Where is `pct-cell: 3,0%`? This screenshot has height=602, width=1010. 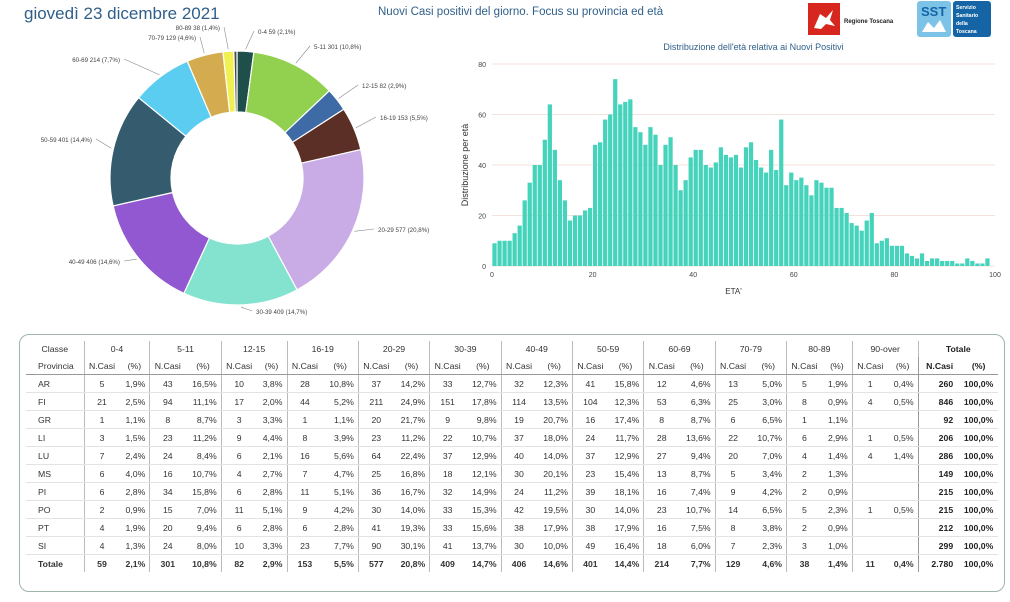
pct-cell: 3,0% is located at coordinates (768, 401).